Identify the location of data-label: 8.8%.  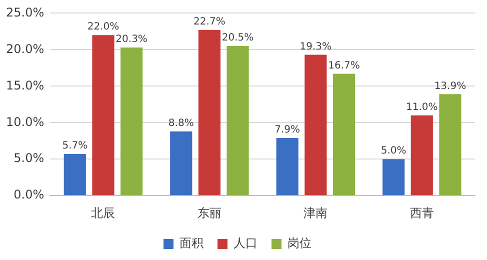
(181, 123).